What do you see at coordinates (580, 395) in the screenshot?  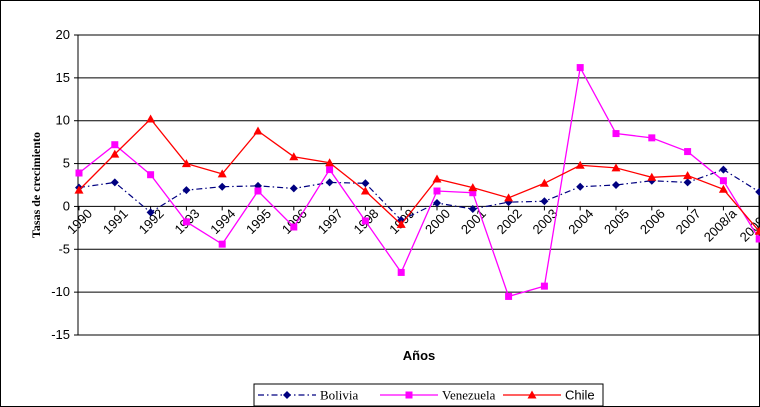 I see `legend-label: Chile` at bounding box center [580, 395].